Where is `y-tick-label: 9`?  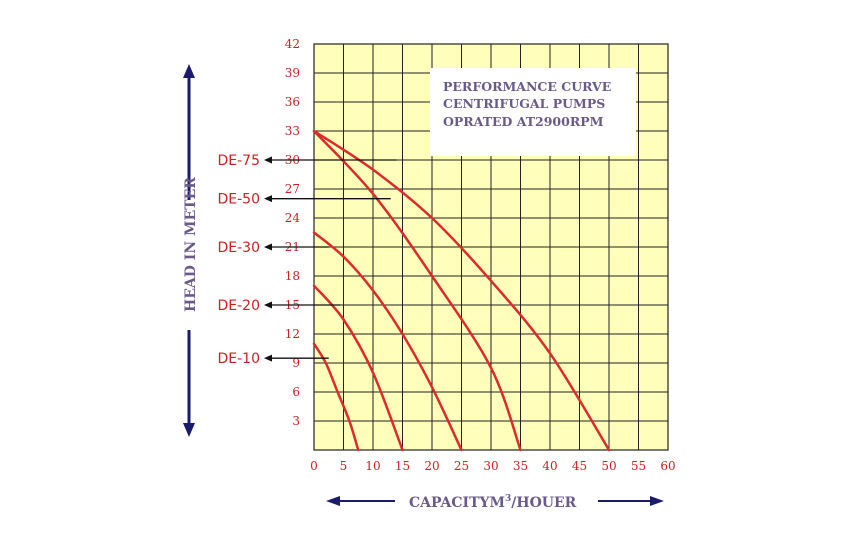
y-tick-label: 9 is located at coordinates (296, 363).